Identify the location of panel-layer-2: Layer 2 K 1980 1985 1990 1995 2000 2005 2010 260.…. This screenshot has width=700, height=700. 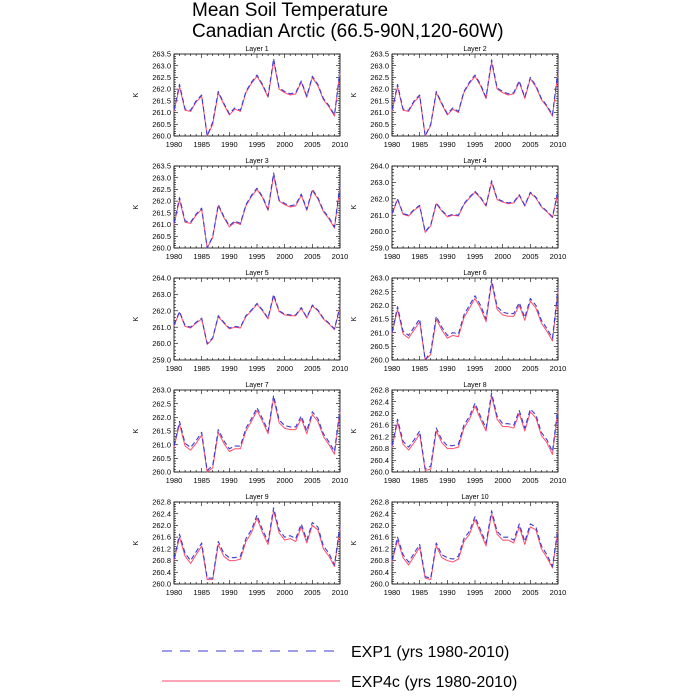
(458, 97).